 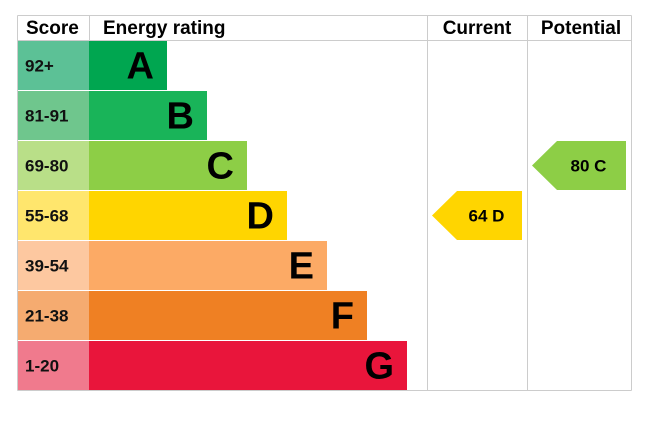 I want to click on band-letter-d: D, so click(x=260, y=217).